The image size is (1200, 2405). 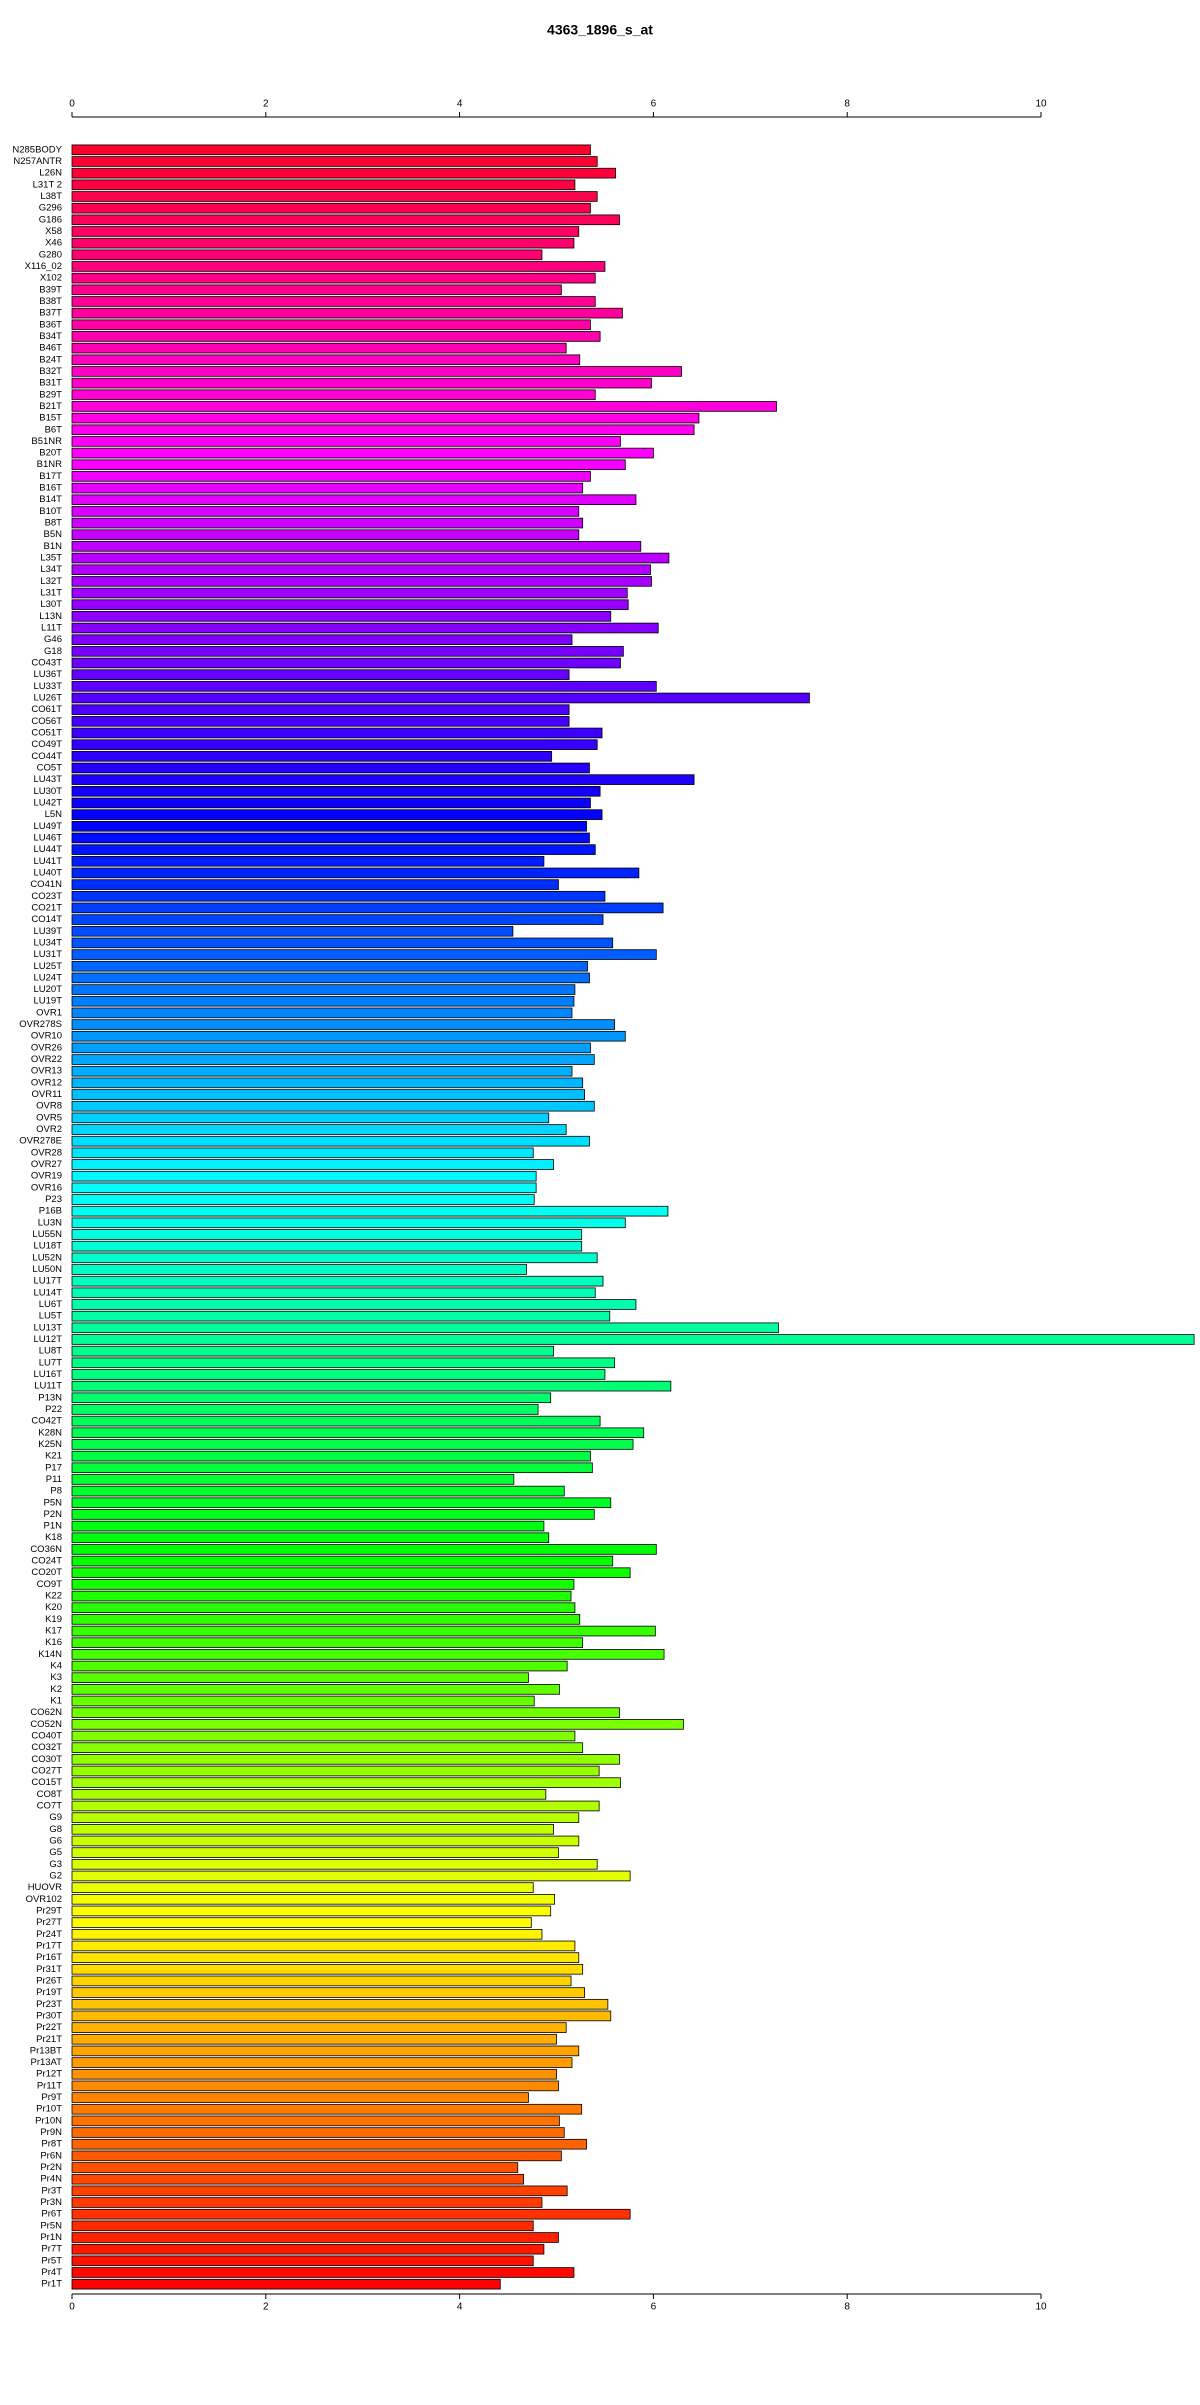 What do you see at coordinates (49, 2109) in the screenshot?
I see `y-tick-label: Pr10T` at bounding box center [49, 2109].